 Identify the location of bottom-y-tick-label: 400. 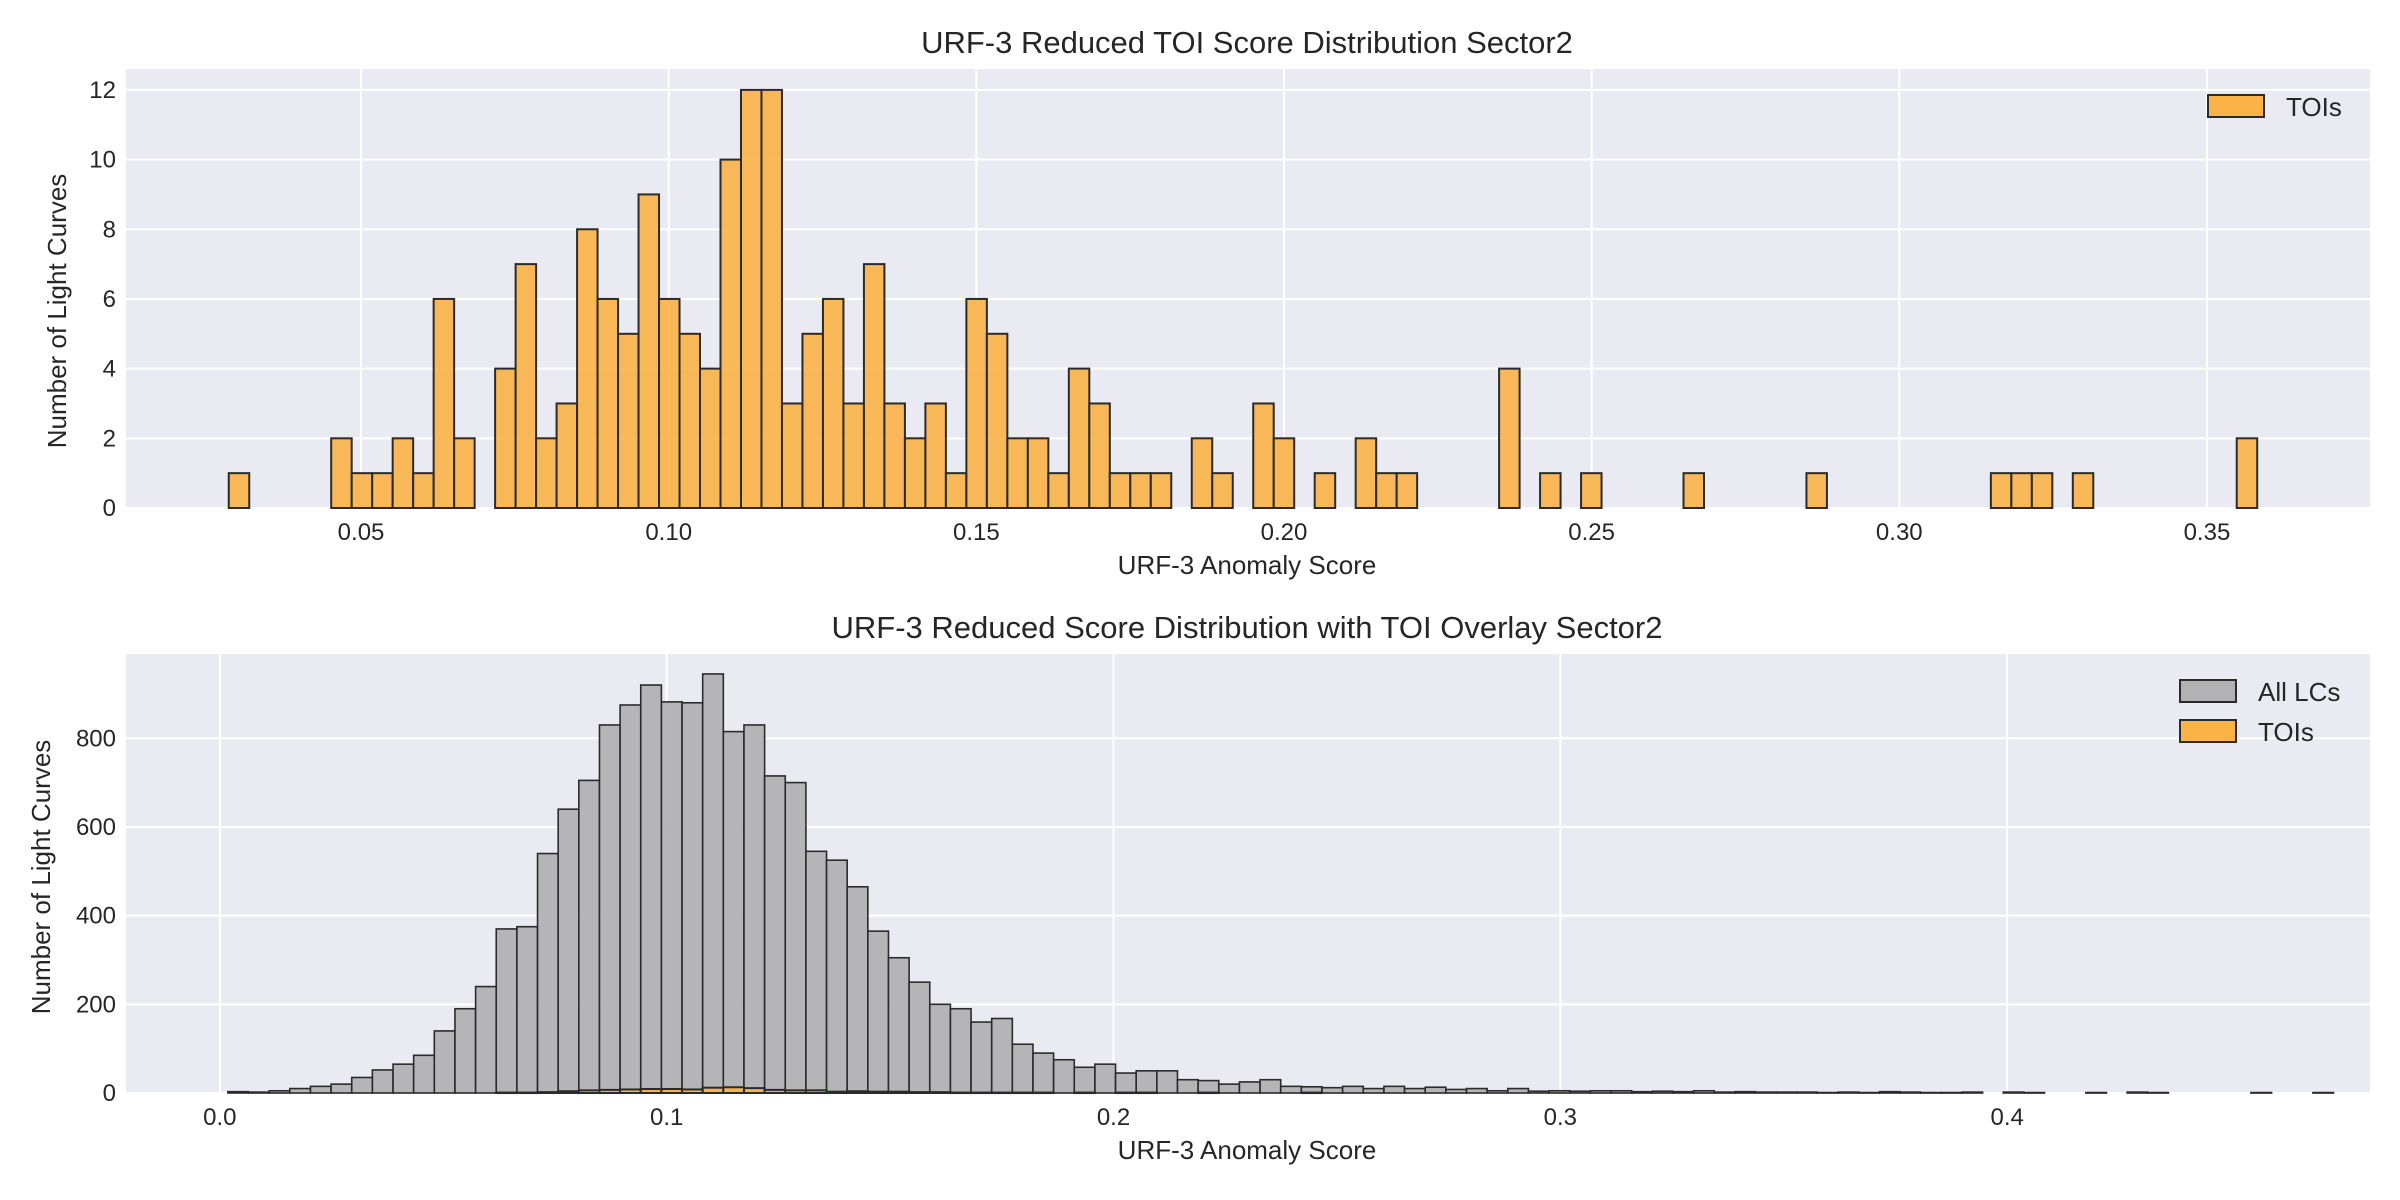
(96, 916).